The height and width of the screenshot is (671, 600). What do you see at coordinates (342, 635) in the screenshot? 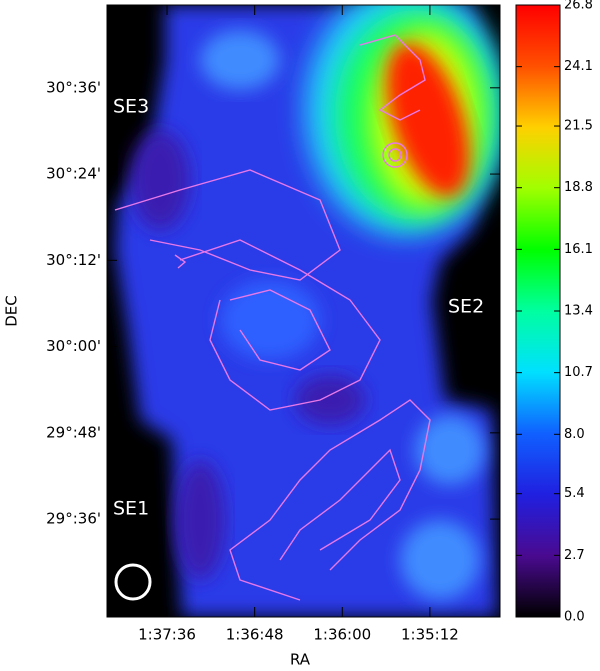
I see `x-tick-label: 1:36:00` at bounding box center [342, 635].